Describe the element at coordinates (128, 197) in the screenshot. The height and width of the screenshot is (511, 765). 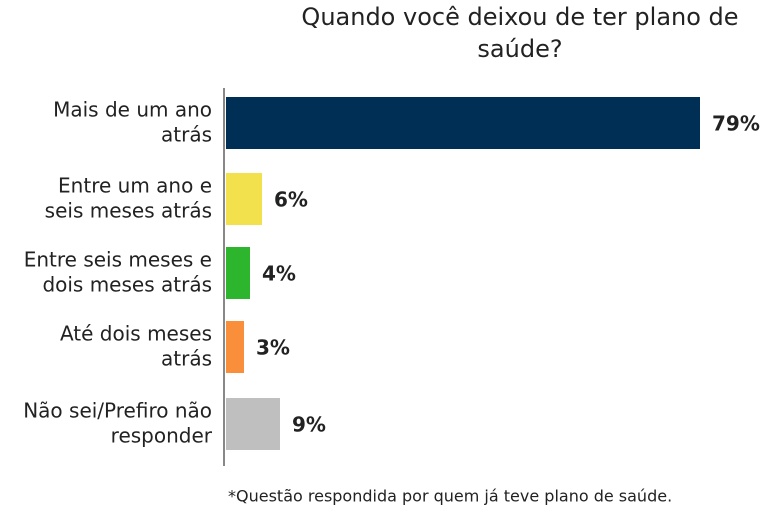
I see `y-tick-label: Entre um ano e seis meses atrás` at that location.